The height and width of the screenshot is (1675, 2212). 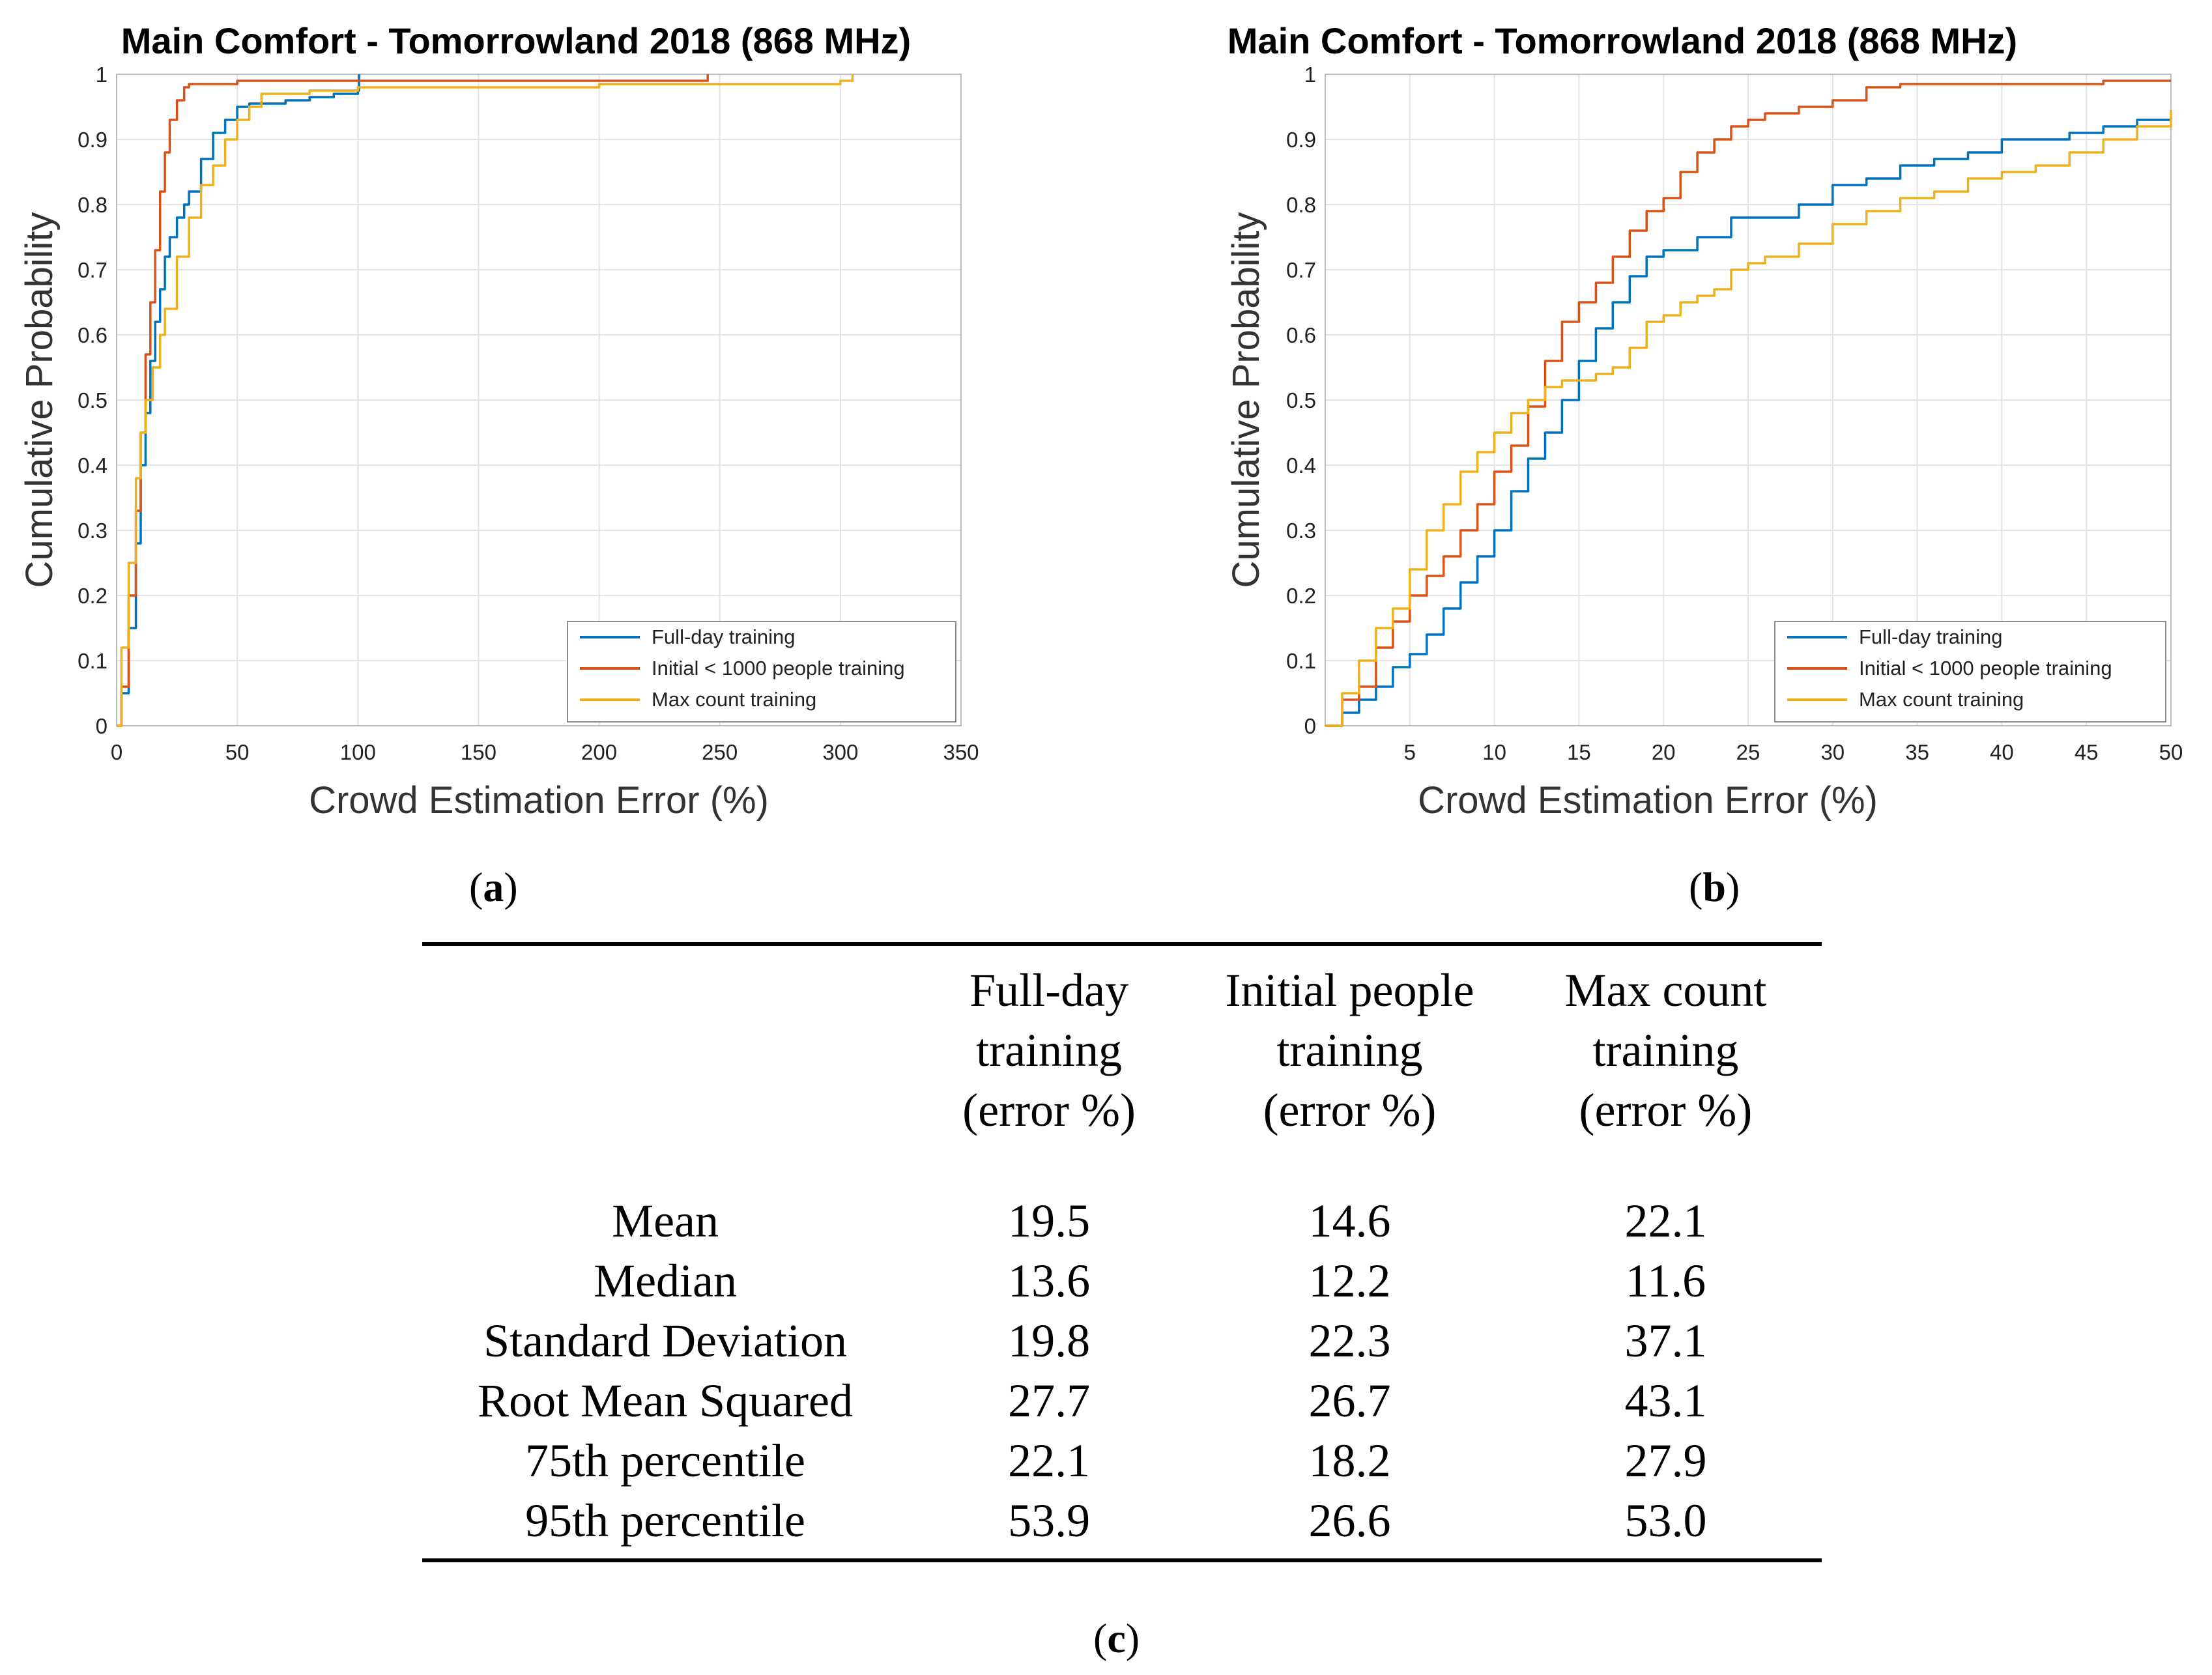 I want to click on table-header-max-count-line1: Max count, so click(x=1665, y=990).